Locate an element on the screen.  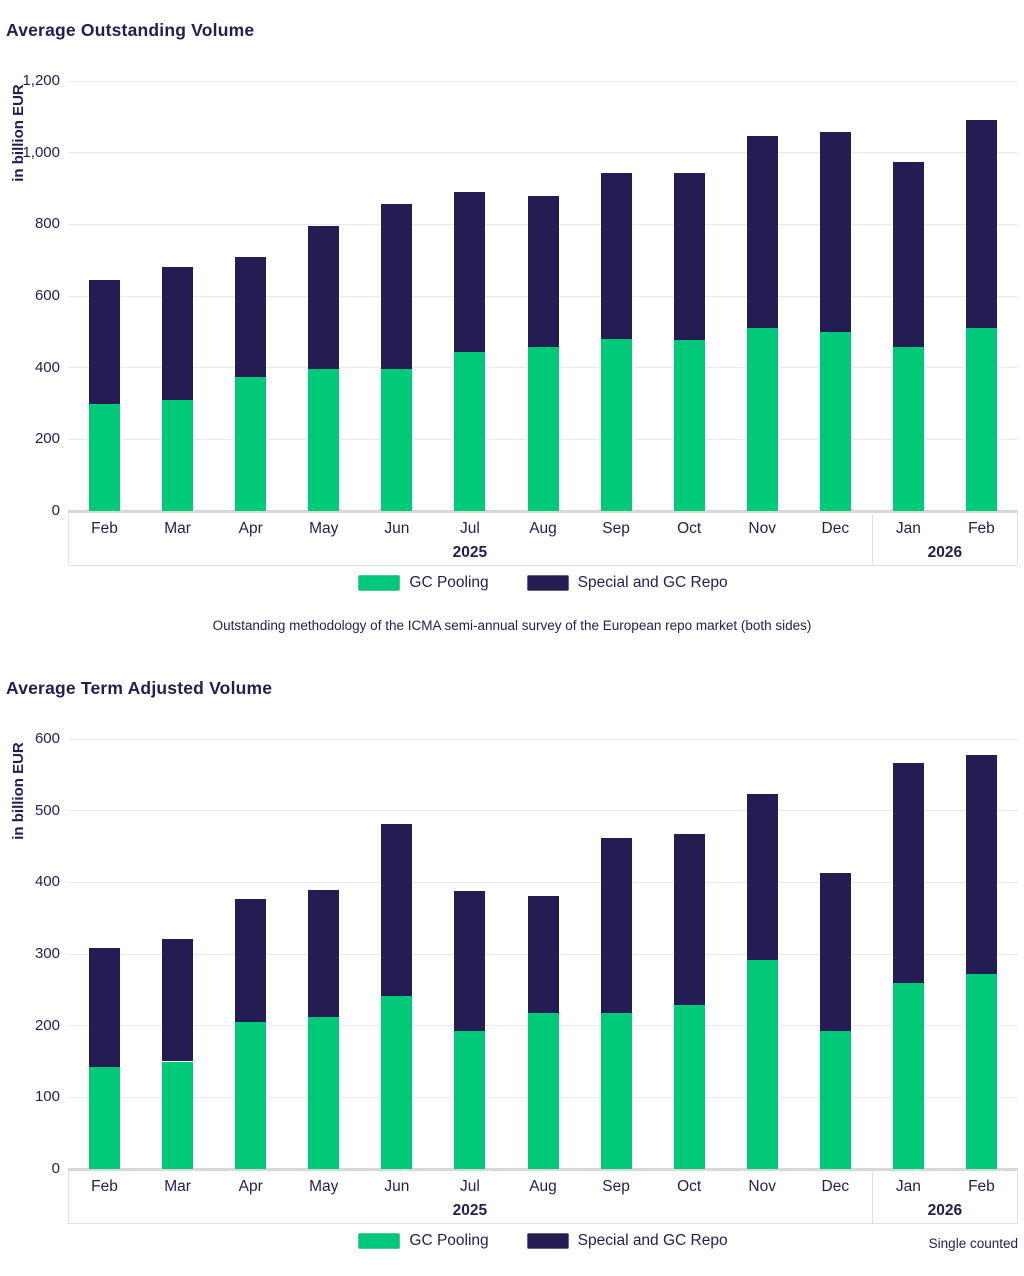
year-label-2025: 2025 is located at coordinates (470, 1210).